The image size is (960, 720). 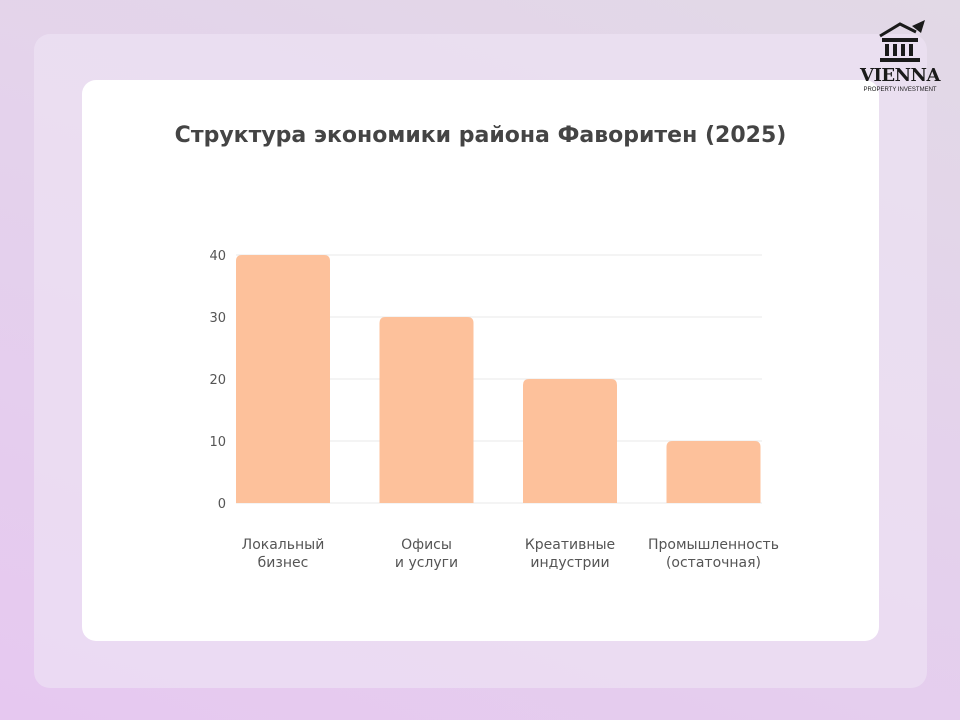 What do you see at coordinates (283, 554) in the screenshot?
I see `x-category-label: Локальный бизнес` at bounding box center [283, 554].